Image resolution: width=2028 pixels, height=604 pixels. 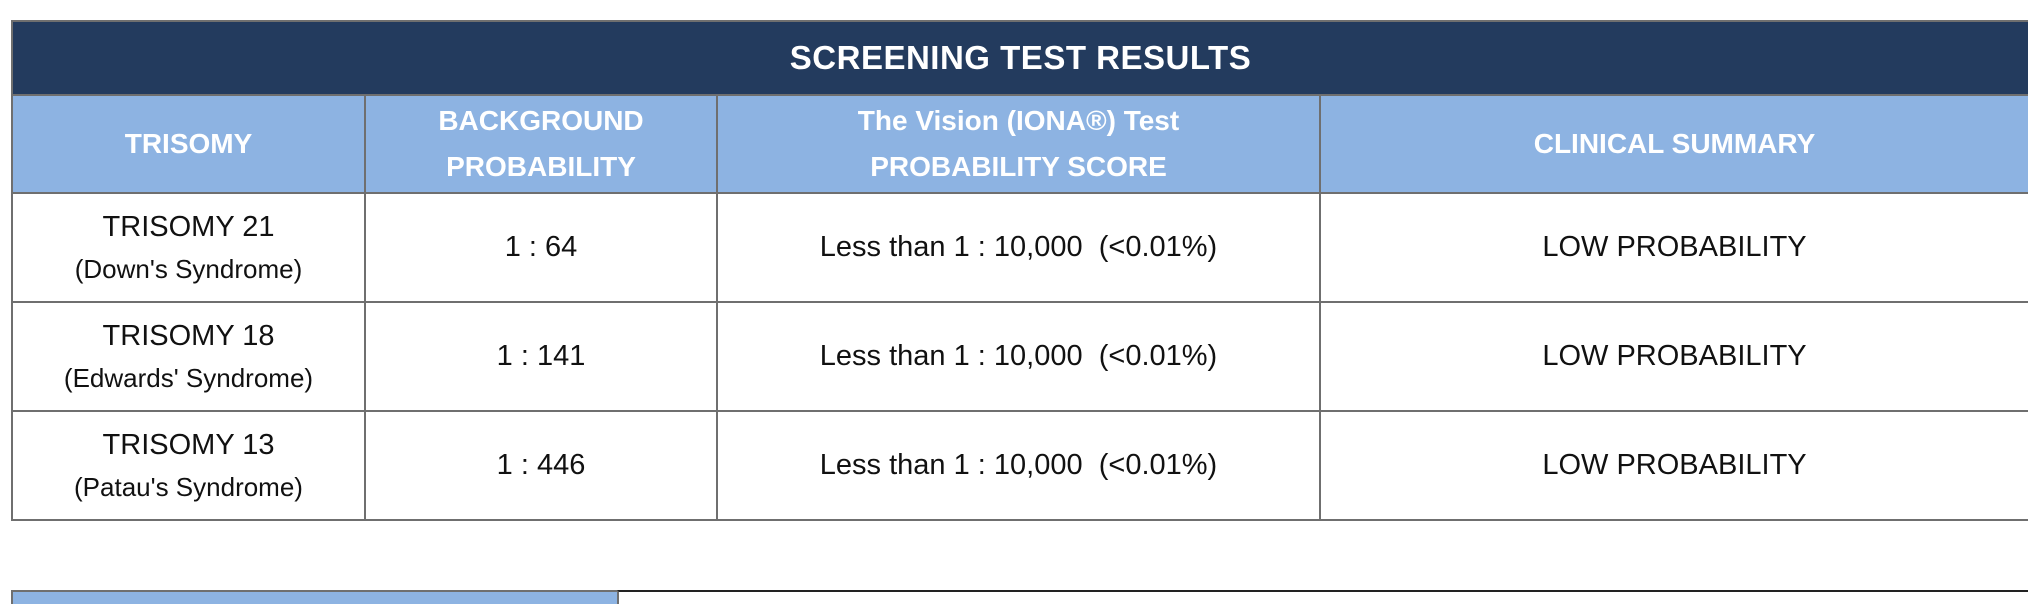 I want to click on trisomy-name: TRISOMY 21, so click(x=188, y=226).